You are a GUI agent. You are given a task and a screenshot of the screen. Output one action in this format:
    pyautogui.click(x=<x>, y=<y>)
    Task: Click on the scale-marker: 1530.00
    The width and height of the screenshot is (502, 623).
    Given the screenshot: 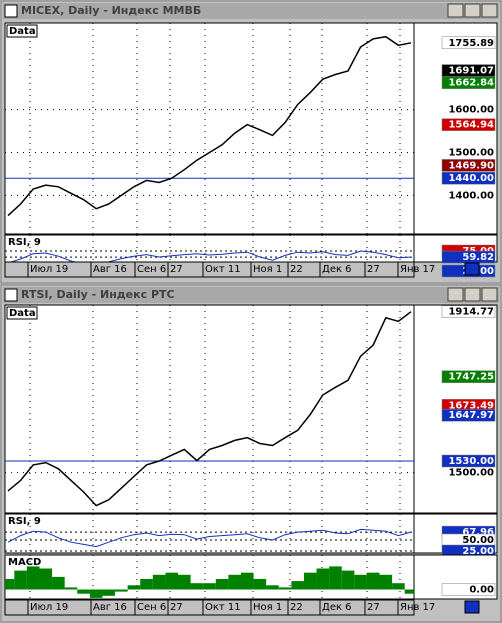 What is the action you would take?
    pyautogui.click(x=468, y=461)
    